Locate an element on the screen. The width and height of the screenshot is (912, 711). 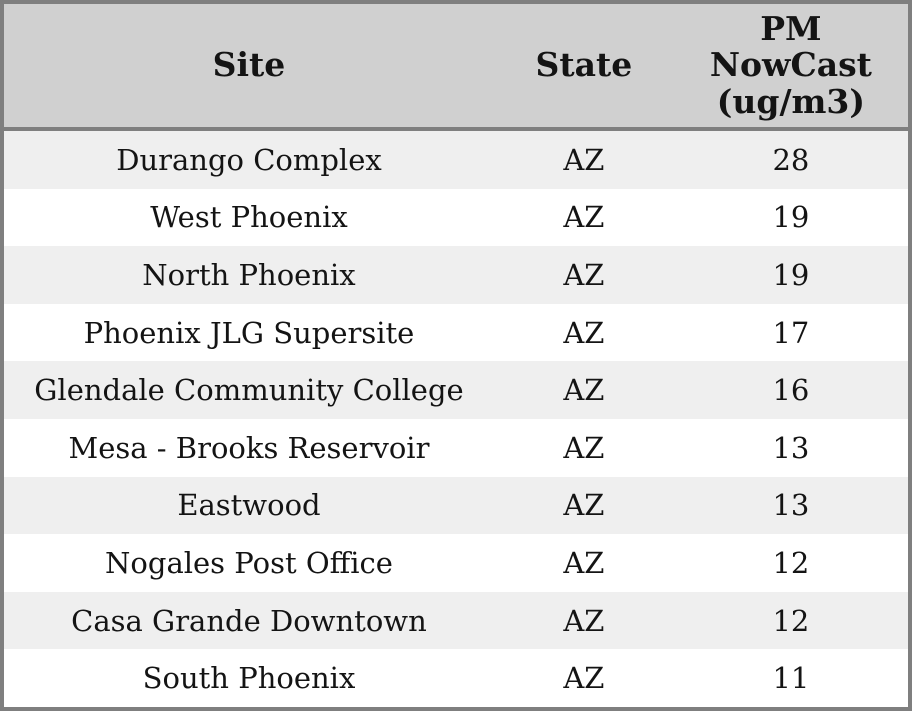
site-cell: Casa Grande Downtown is located at coordinates (249, 620).